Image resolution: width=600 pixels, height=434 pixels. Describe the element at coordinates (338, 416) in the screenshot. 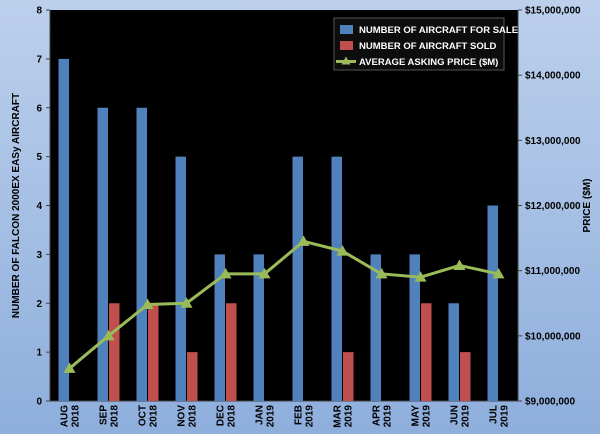

I see `x-tick-label-month: MAR` at that location.